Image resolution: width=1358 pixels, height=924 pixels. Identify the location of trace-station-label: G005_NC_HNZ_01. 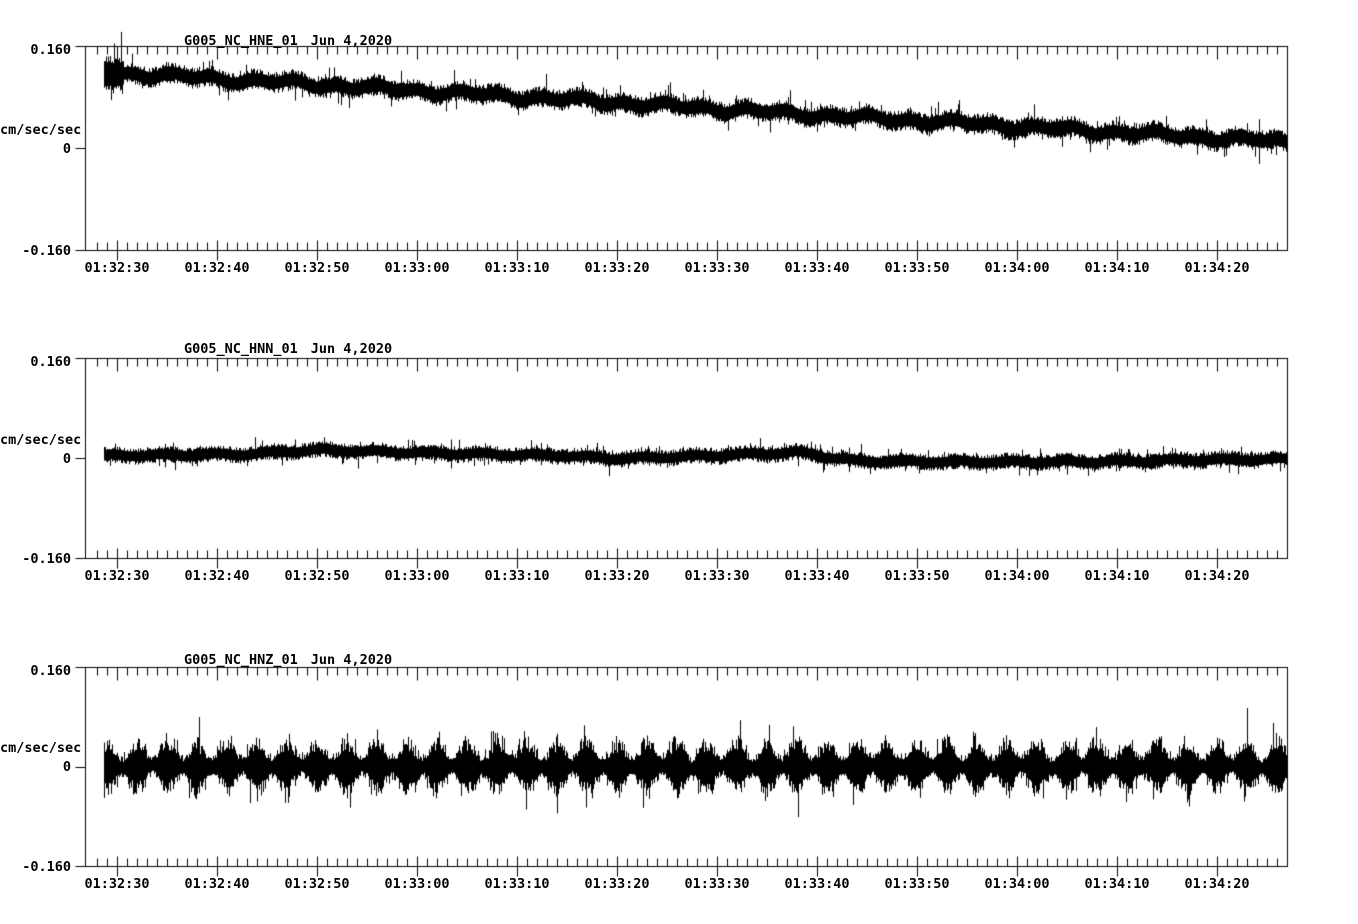
(241, 660).